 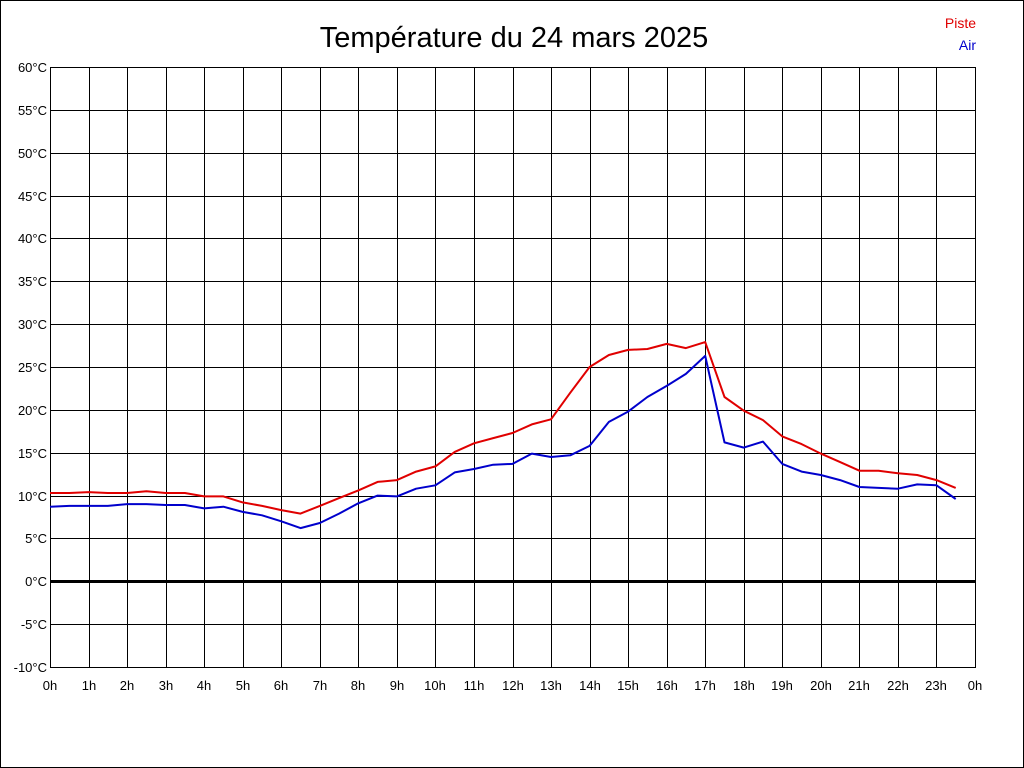 What do you see at coordinates (967, 45) in the screenshot?
I see `legend-entry-air: Air` at bounding box center [967, 45].